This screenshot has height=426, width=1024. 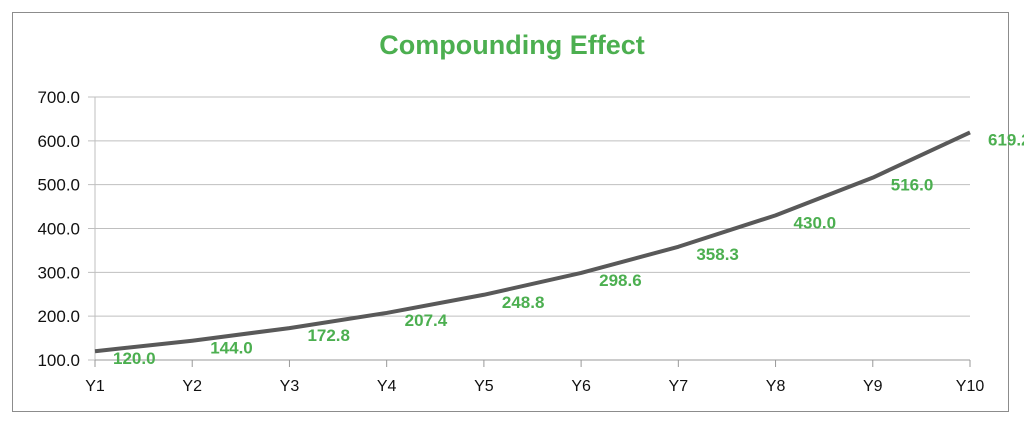 What do you see at coordinates (512, 45) in the screenshot?
I see `chart-title: Compounding Effect` at bounding box center [512, 45].